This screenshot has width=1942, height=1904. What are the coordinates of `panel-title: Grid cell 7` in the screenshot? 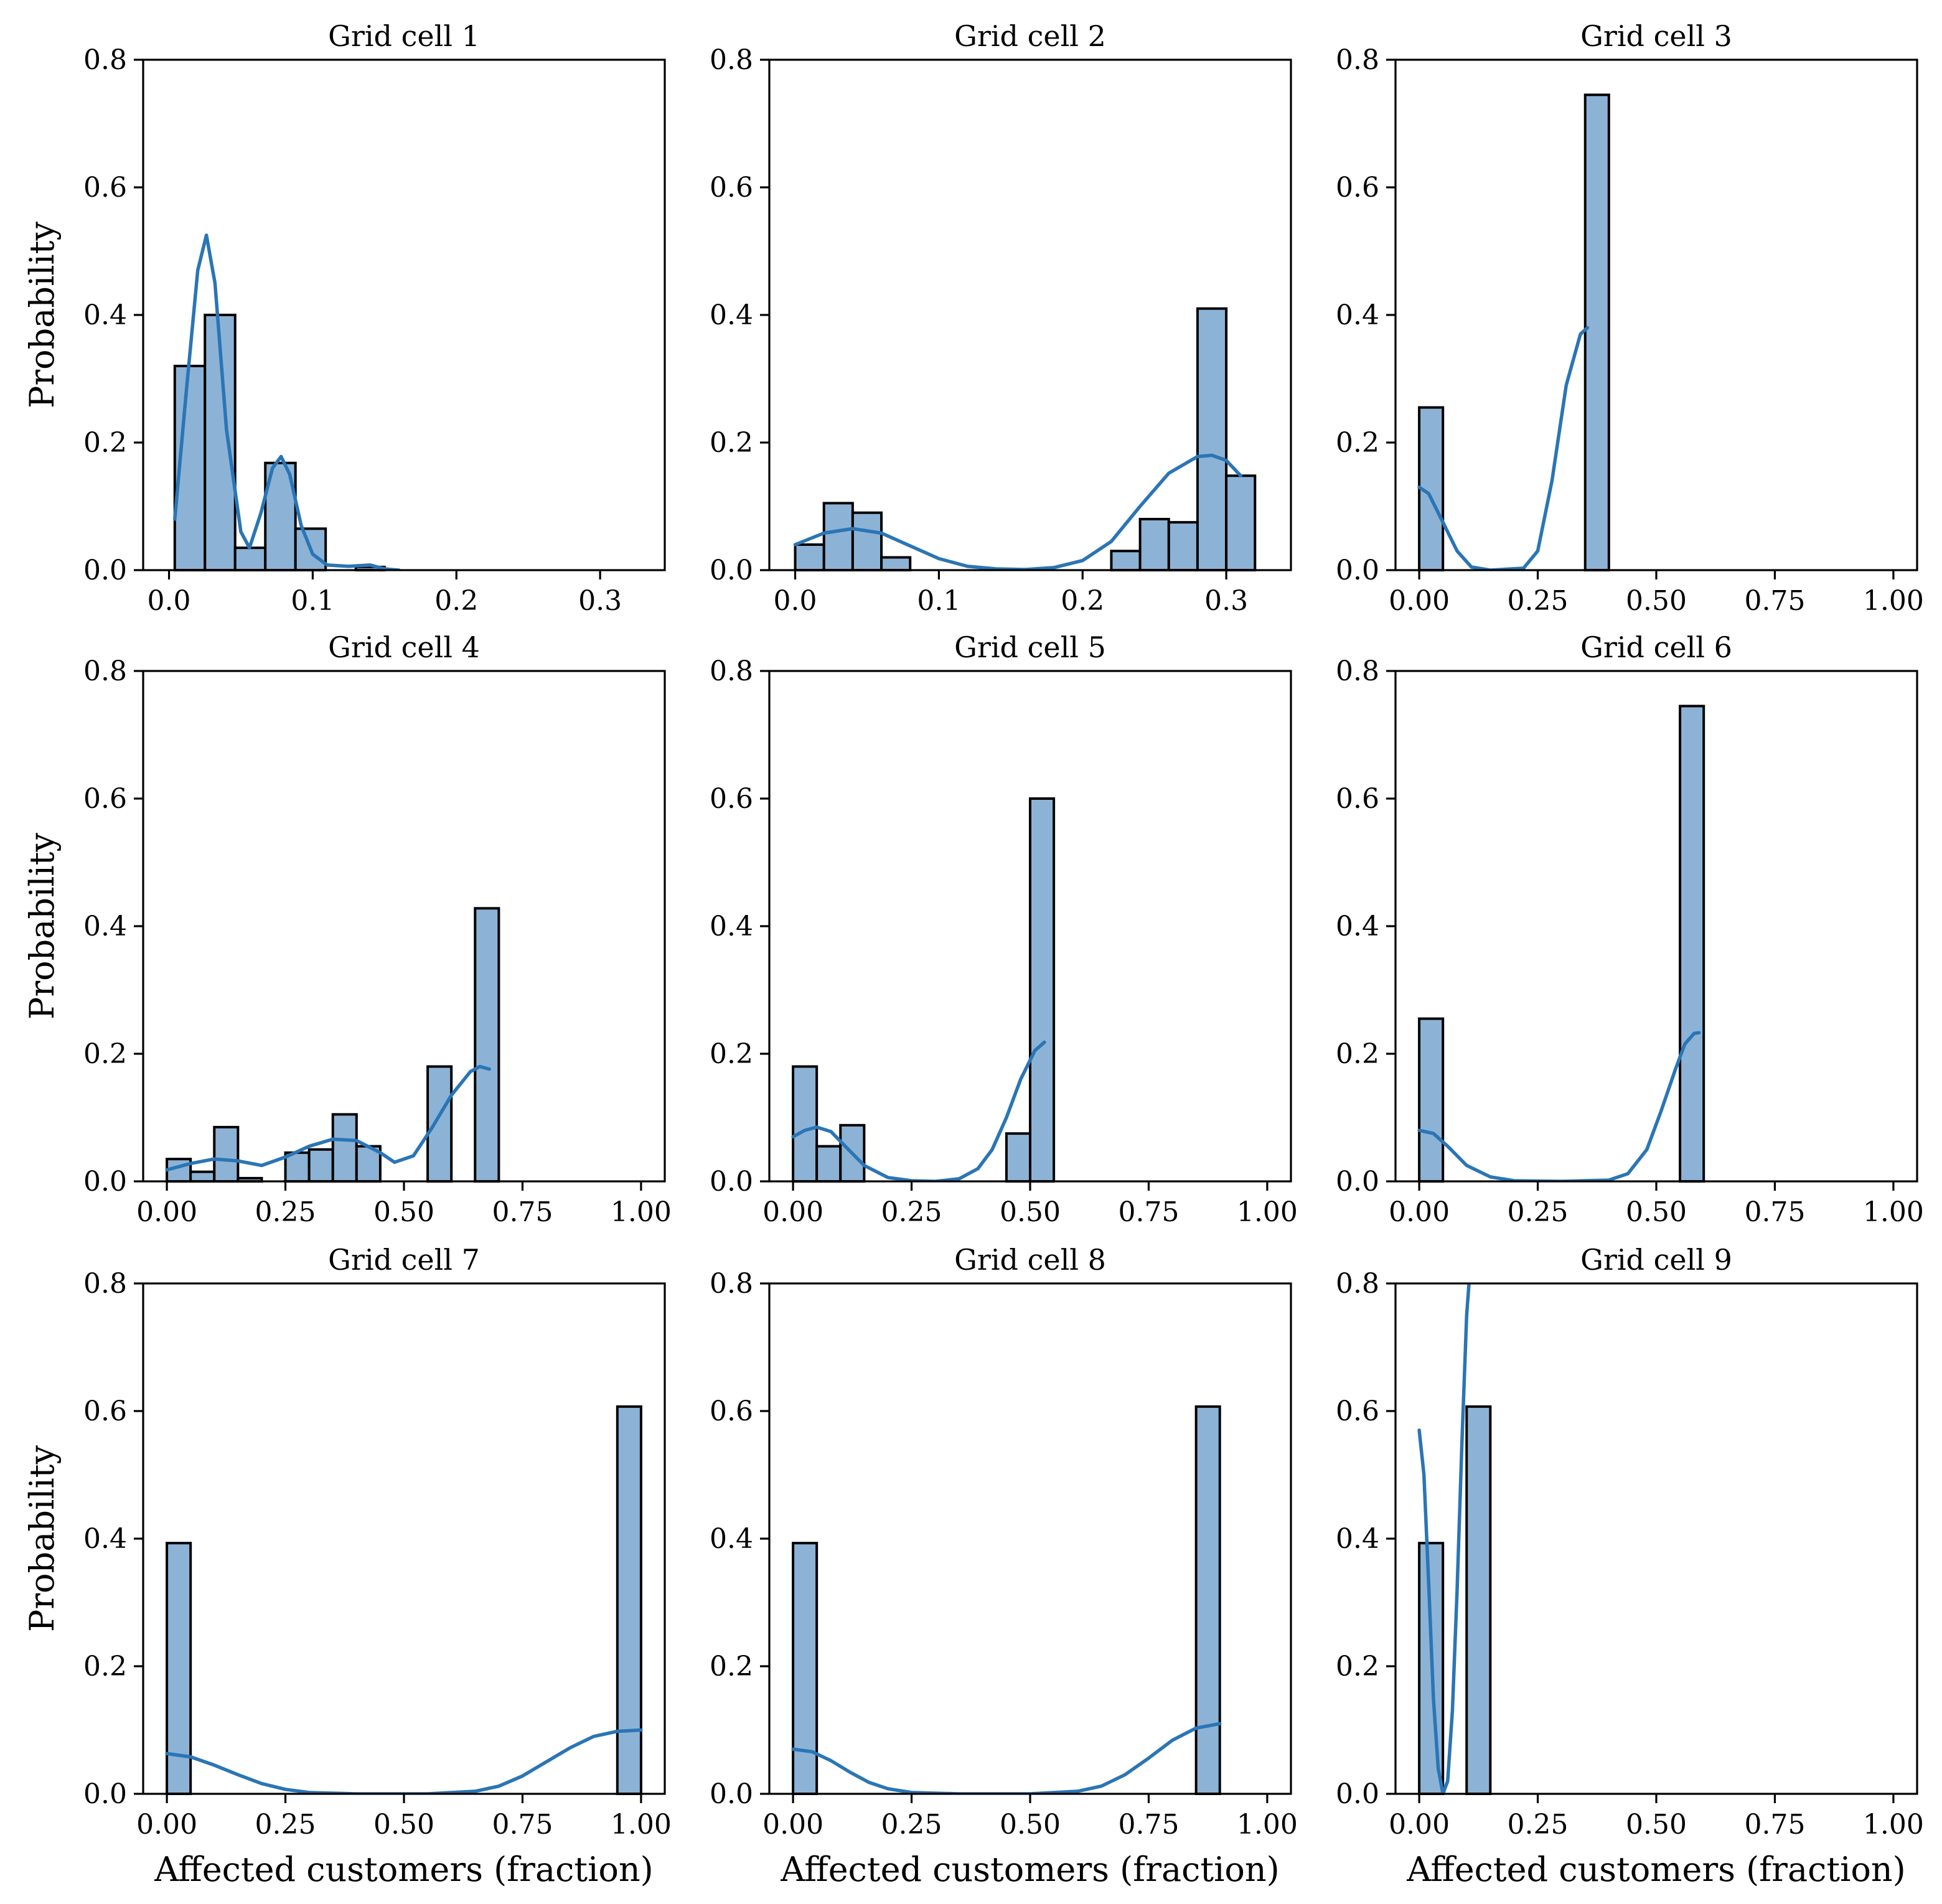 It's located at (404, 1260).